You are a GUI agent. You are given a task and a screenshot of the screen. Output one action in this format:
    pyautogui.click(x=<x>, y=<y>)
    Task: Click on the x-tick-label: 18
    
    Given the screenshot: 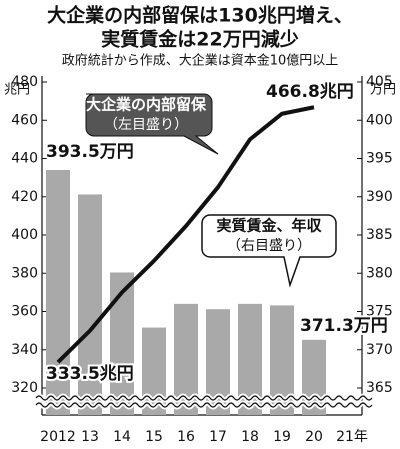 What is the action you would take?
    pyautogui.click(x=250, y=437)
    